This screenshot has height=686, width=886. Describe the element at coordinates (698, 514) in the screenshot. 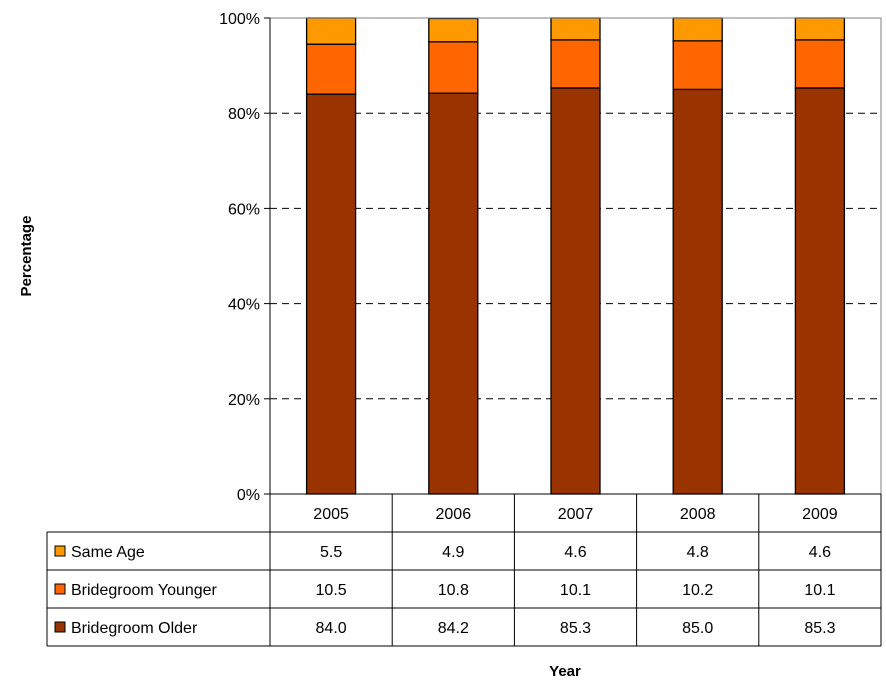

I see `x-tick-label: 2008` at that location.